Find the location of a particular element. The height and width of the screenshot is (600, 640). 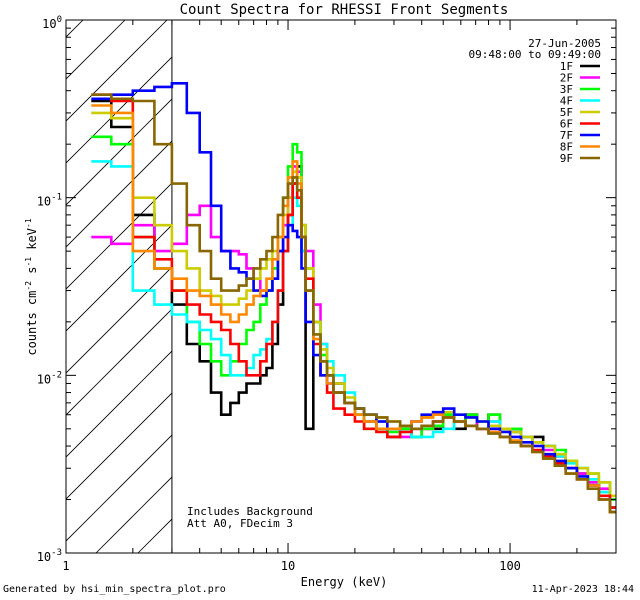

observation-time-range: 09:48:00 to 09:49:00 is located at coordinates (535, 54).